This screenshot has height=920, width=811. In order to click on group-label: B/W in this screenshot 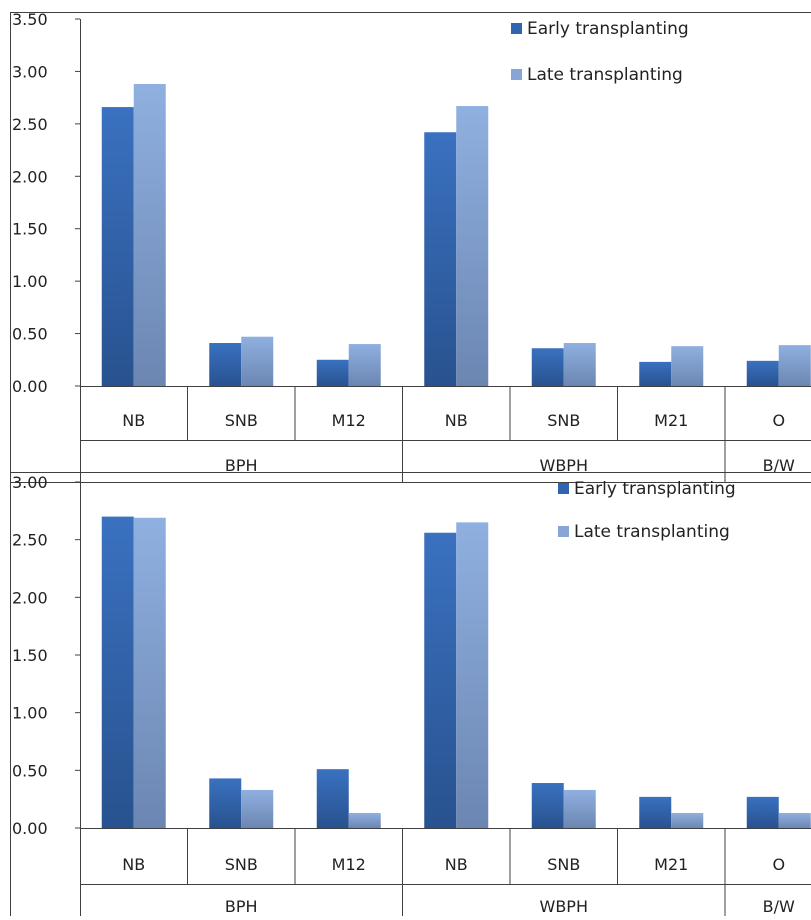, I will do `click(779, 906)`.